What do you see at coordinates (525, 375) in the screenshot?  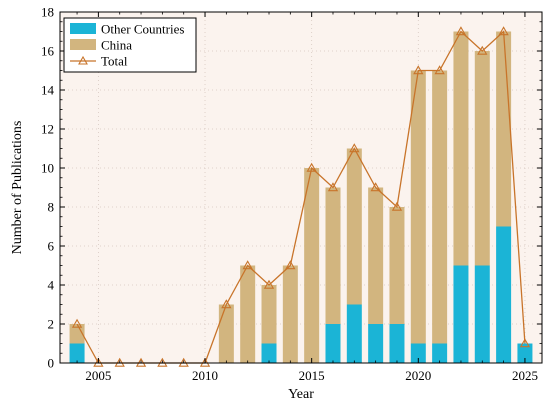 I see `x-tick-label: 2025` at bounding box center [525, 375].